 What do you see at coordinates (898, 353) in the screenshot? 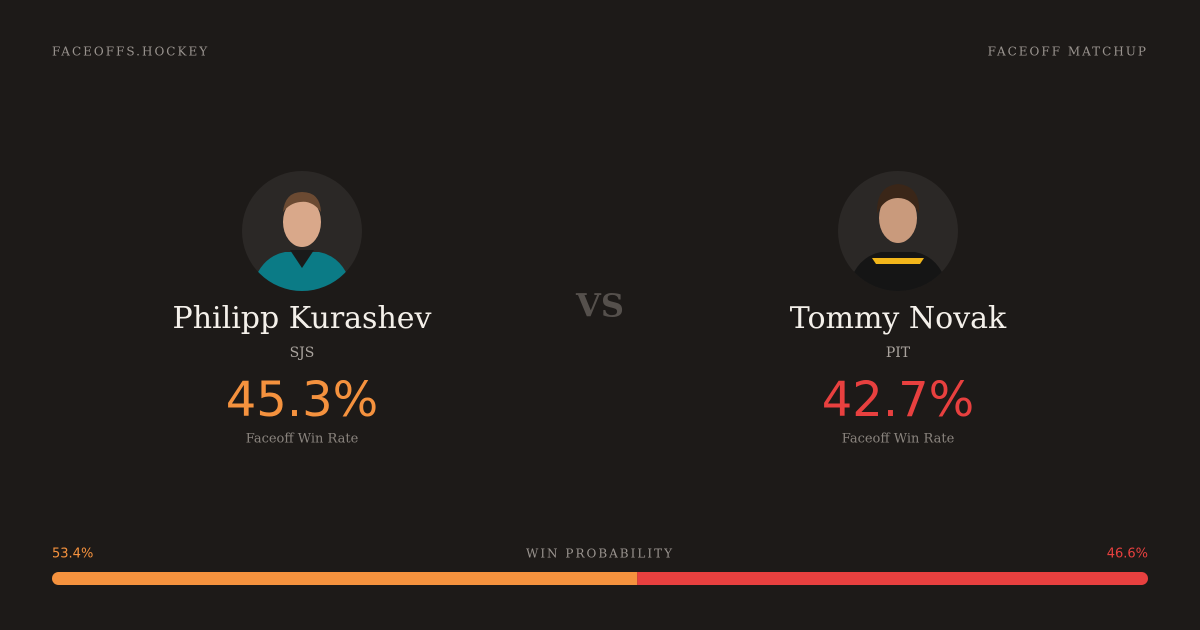
I see `player-team: PIT` at bounding box center [898, 353].